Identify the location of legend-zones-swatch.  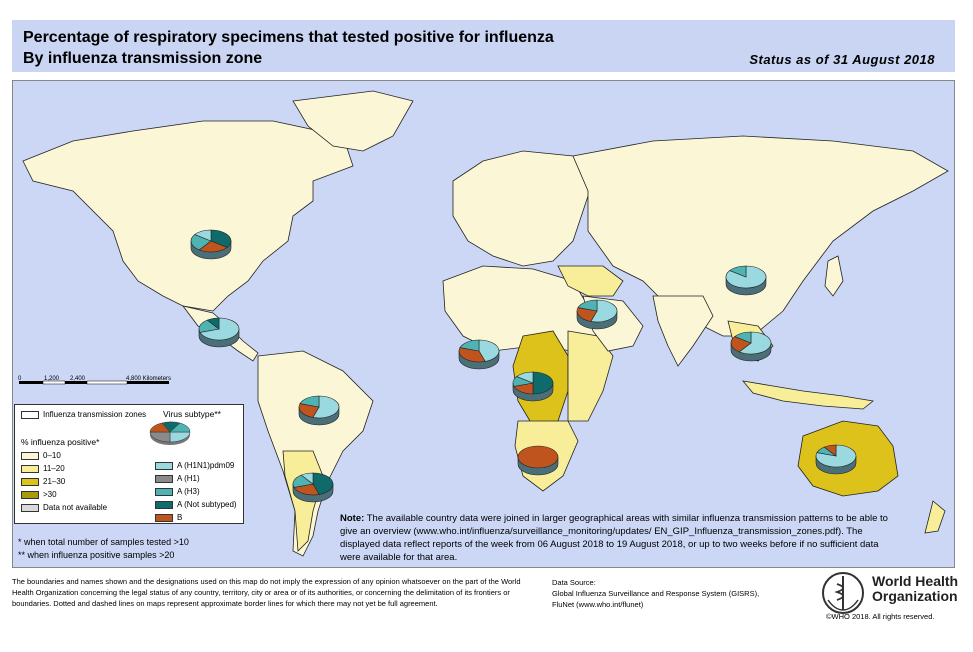
(30, 414).